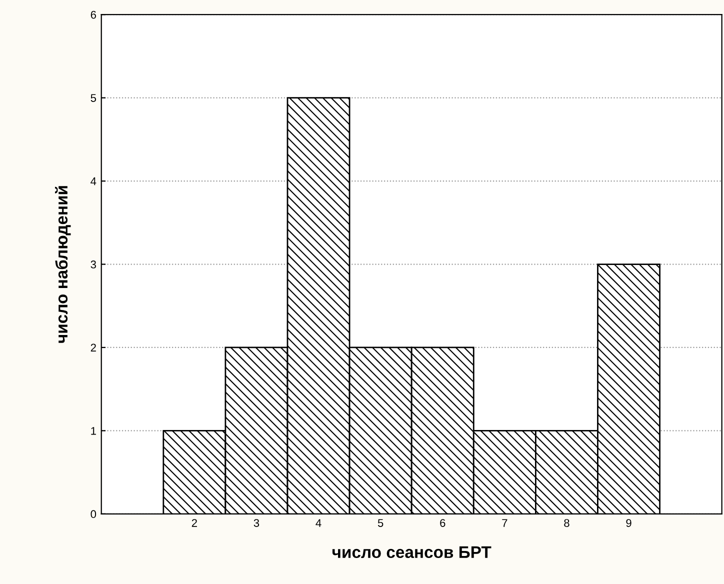 This screenshot has height=584, width=724. I want to click on y-tick-label: 2, so click(93, 348).